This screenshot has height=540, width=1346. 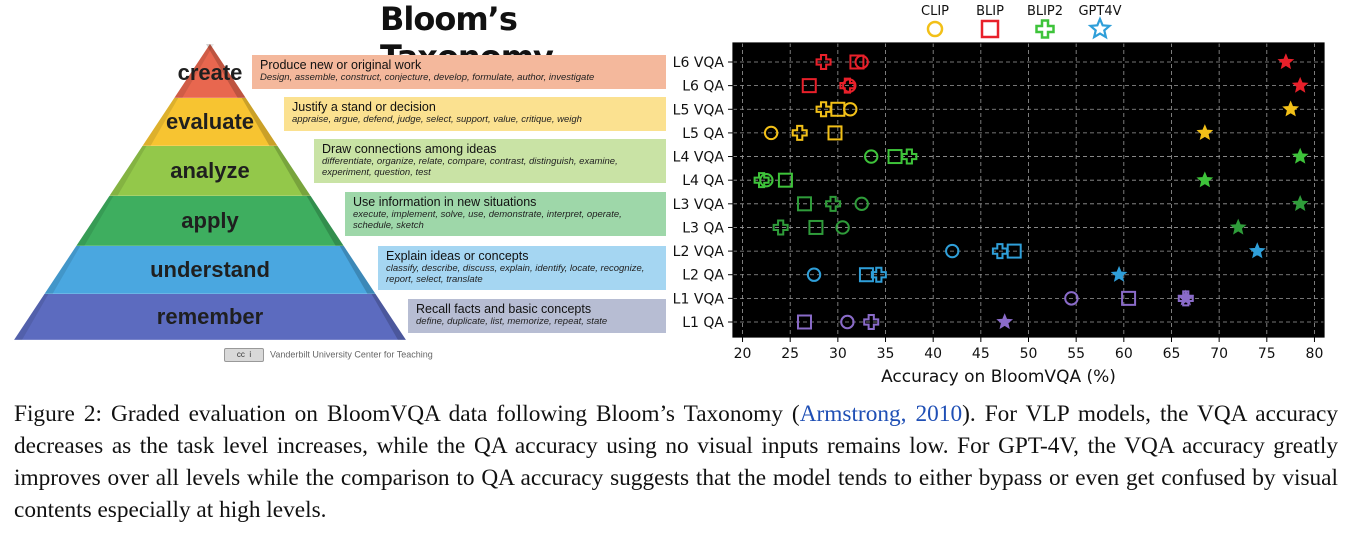 What do you see at coordinates (790, 354) in the screenshot?
I see `x-tick-label: 25` at bounding box center [790, 354].